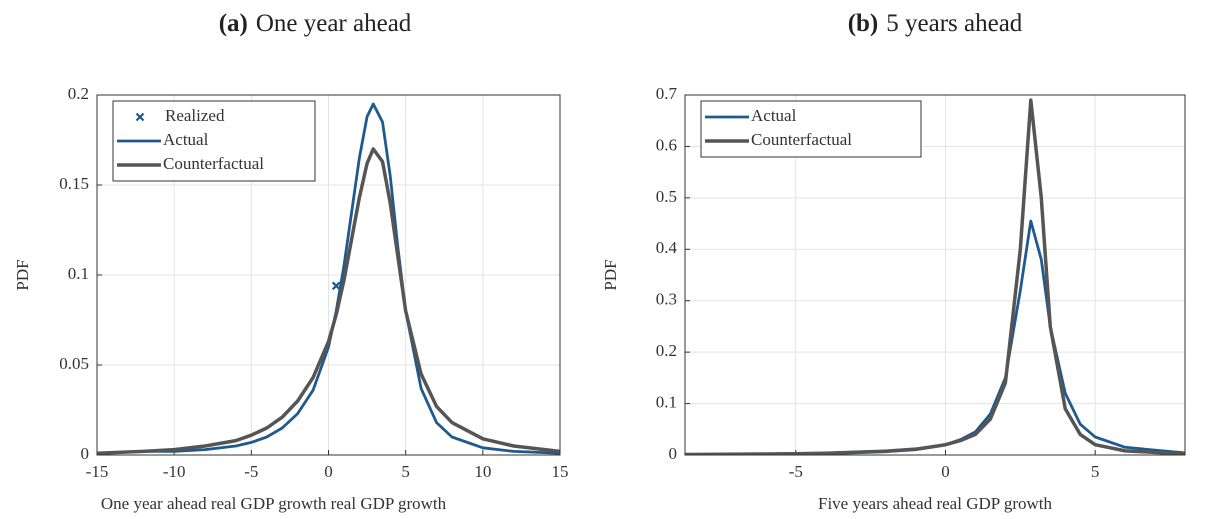 Image resolution: width=1220 pixels, height=519 pixels. What do you see at coordinates (666, 196) in the screenshot?
I see `y-tick-label: 0.5` at bounding box center [666, 196].